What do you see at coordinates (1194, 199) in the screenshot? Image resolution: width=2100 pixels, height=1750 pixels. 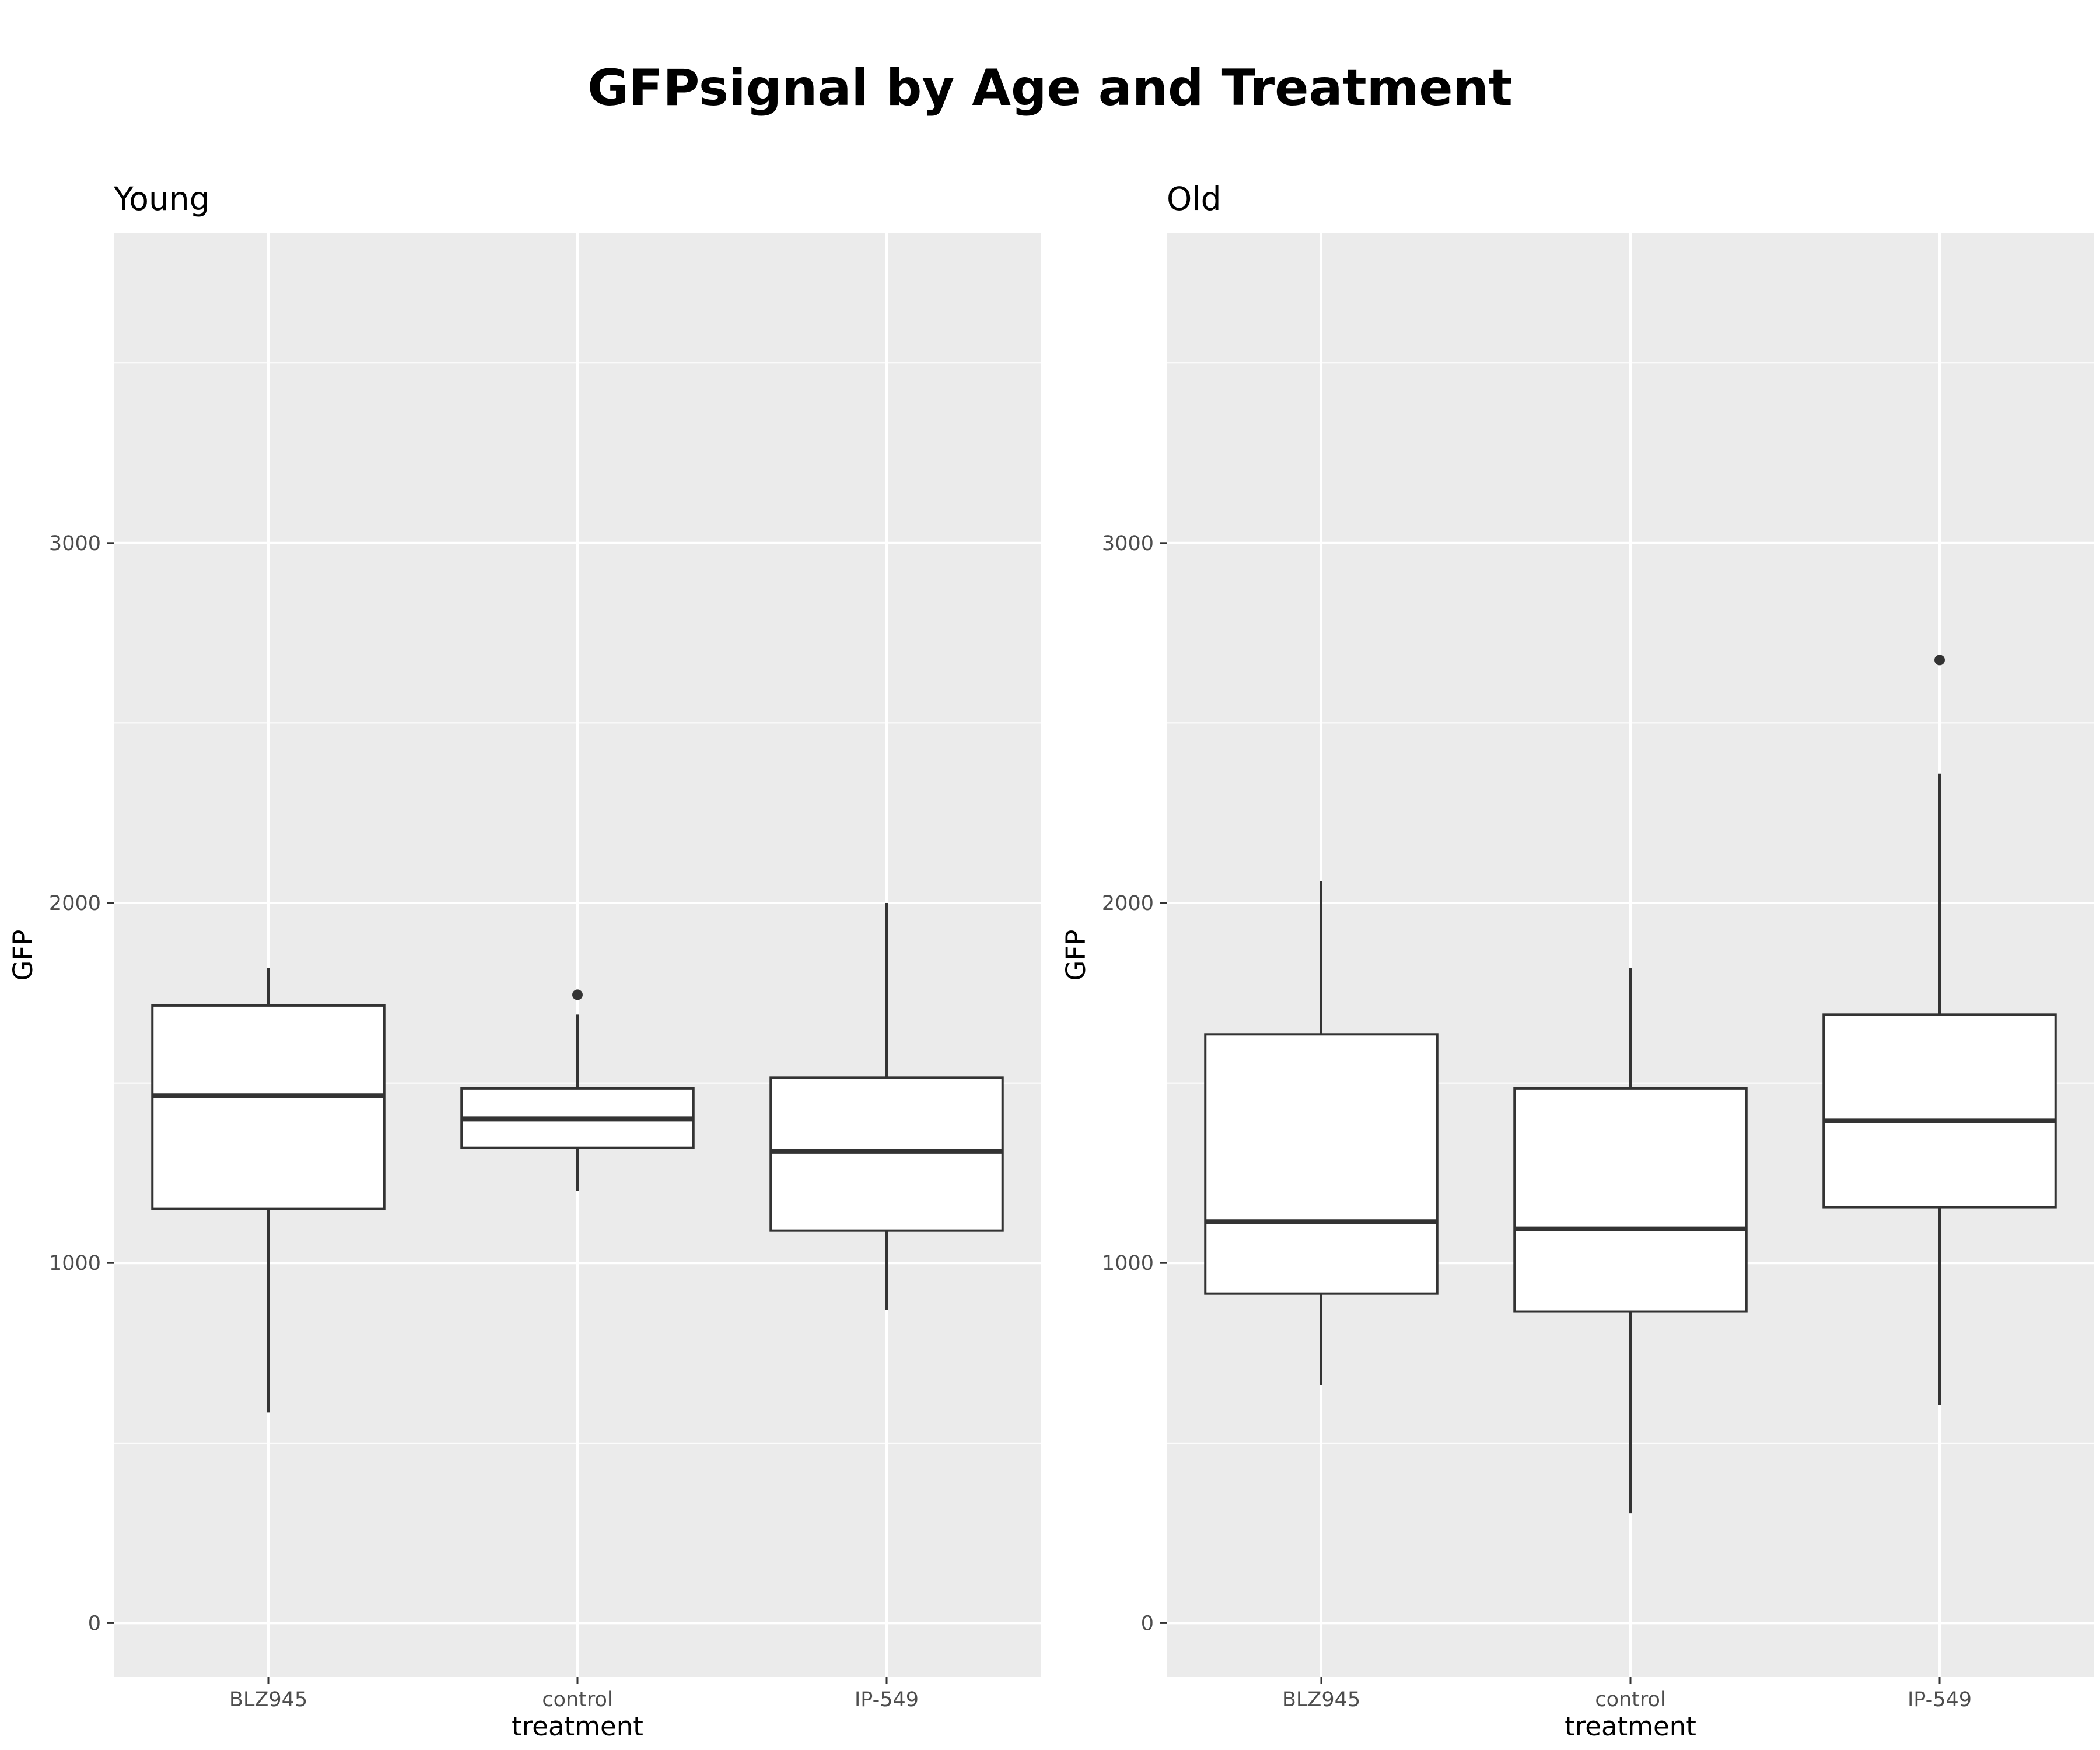 I see `facet-label: Old` at bounding box center [1194, 199].